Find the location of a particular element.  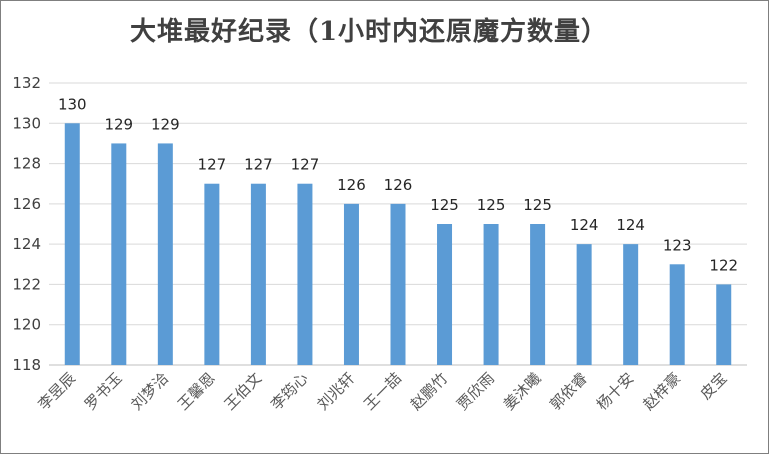

category-label: 李昱辰 is located at coordinates (57, 391).